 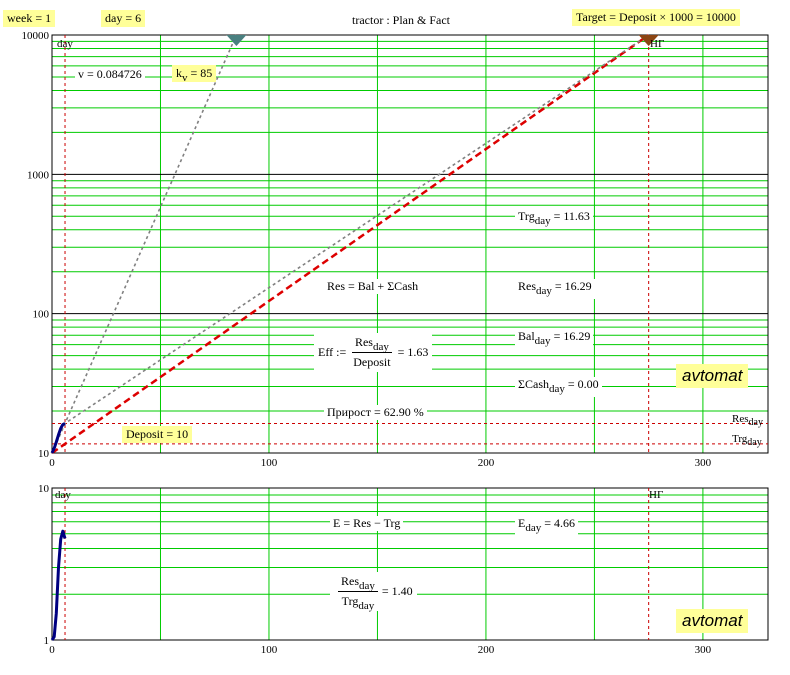 What do you see at coordinates (754, 442) in the screenshot?
I see `trg-line-sub: day` at bounding box center [754, 442].